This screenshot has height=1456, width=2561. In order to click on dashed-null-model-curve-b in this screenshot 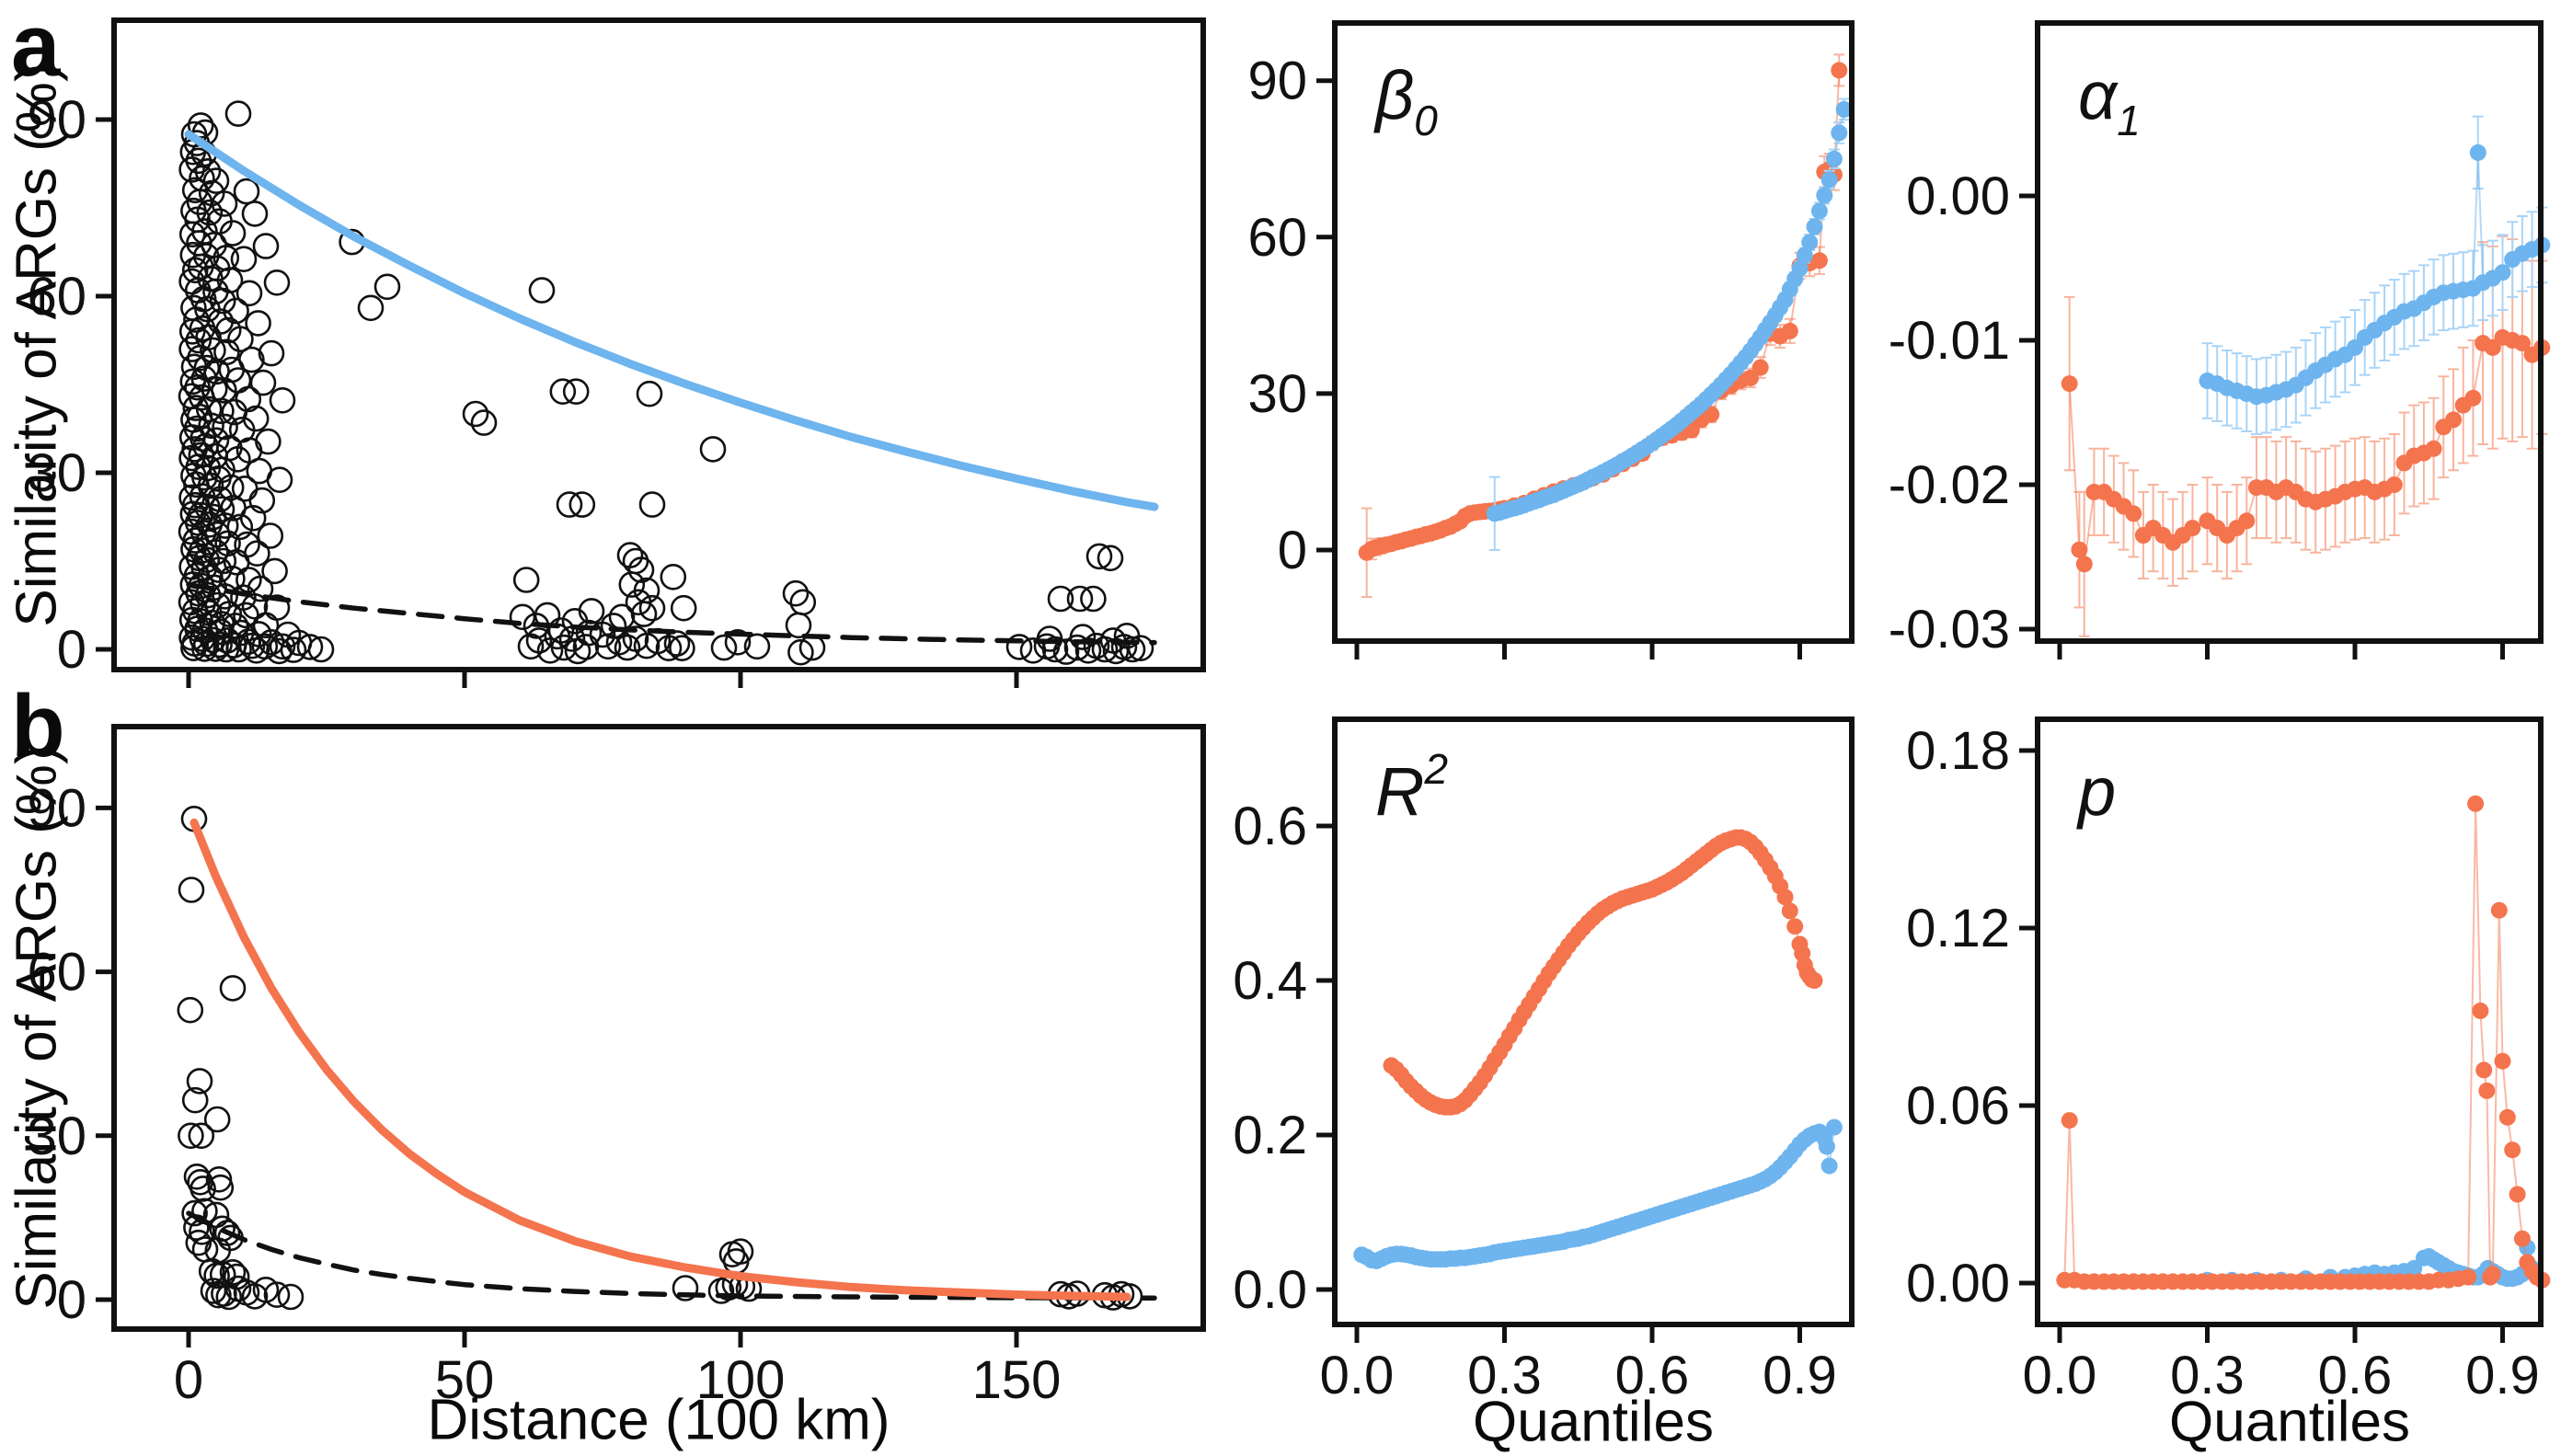, I will do `click(671, 1255)`.